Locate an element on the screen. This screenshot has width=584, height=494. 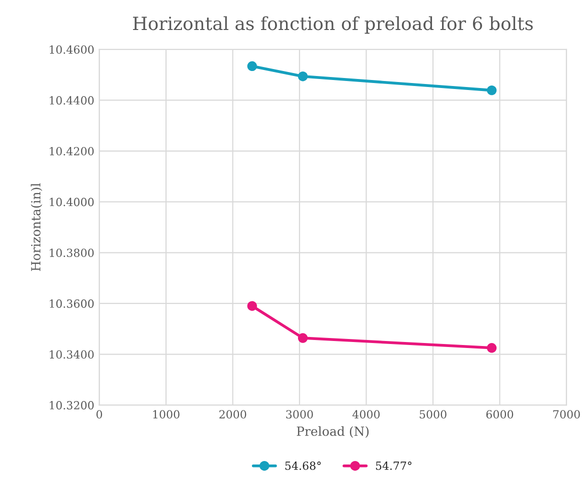
x-tick-label: 0 is located at coordinates (99, 414).